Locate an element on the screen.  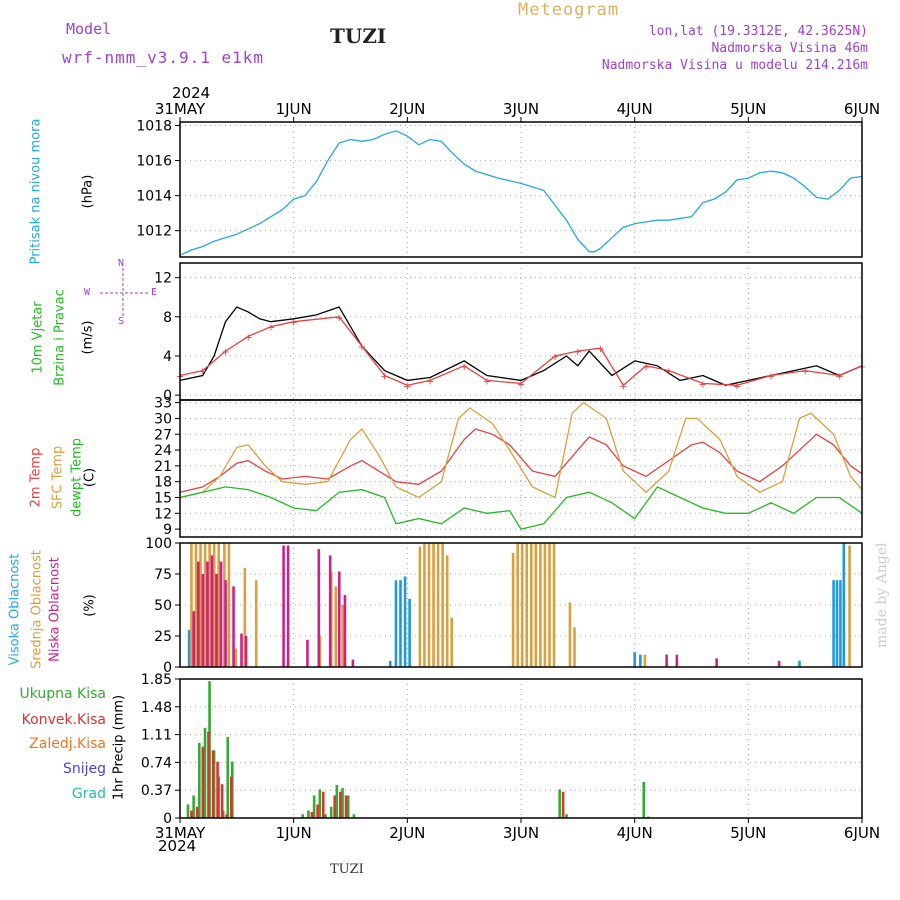
temperature-ytick-label: 27 is located at coordinates (163, 435).